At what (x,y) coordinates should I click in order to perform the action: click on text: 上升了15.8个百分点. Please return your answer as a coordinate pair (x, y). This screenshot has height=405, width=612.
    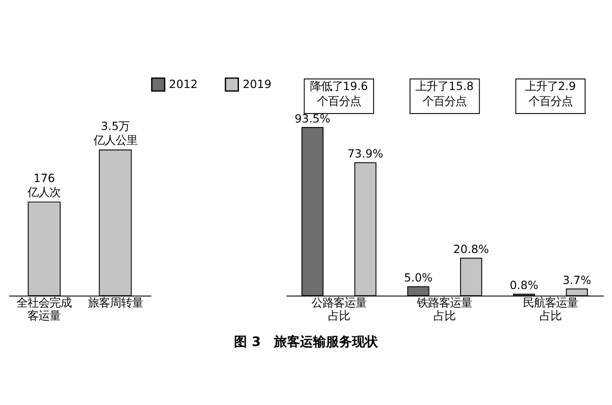
    Looking at the image, I should click on (445, 94).